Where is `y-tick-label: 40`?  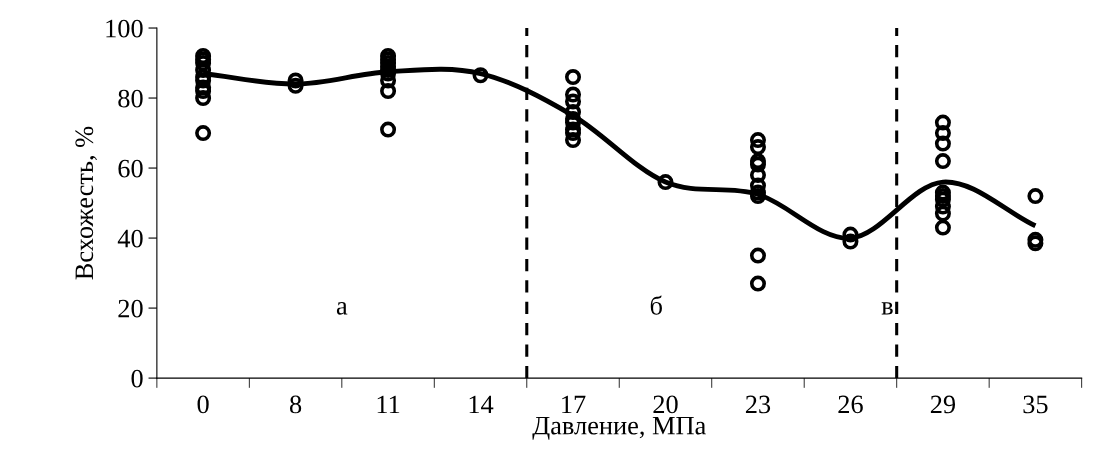
y-tick-label: 40 is located at coordinates (130, 238).